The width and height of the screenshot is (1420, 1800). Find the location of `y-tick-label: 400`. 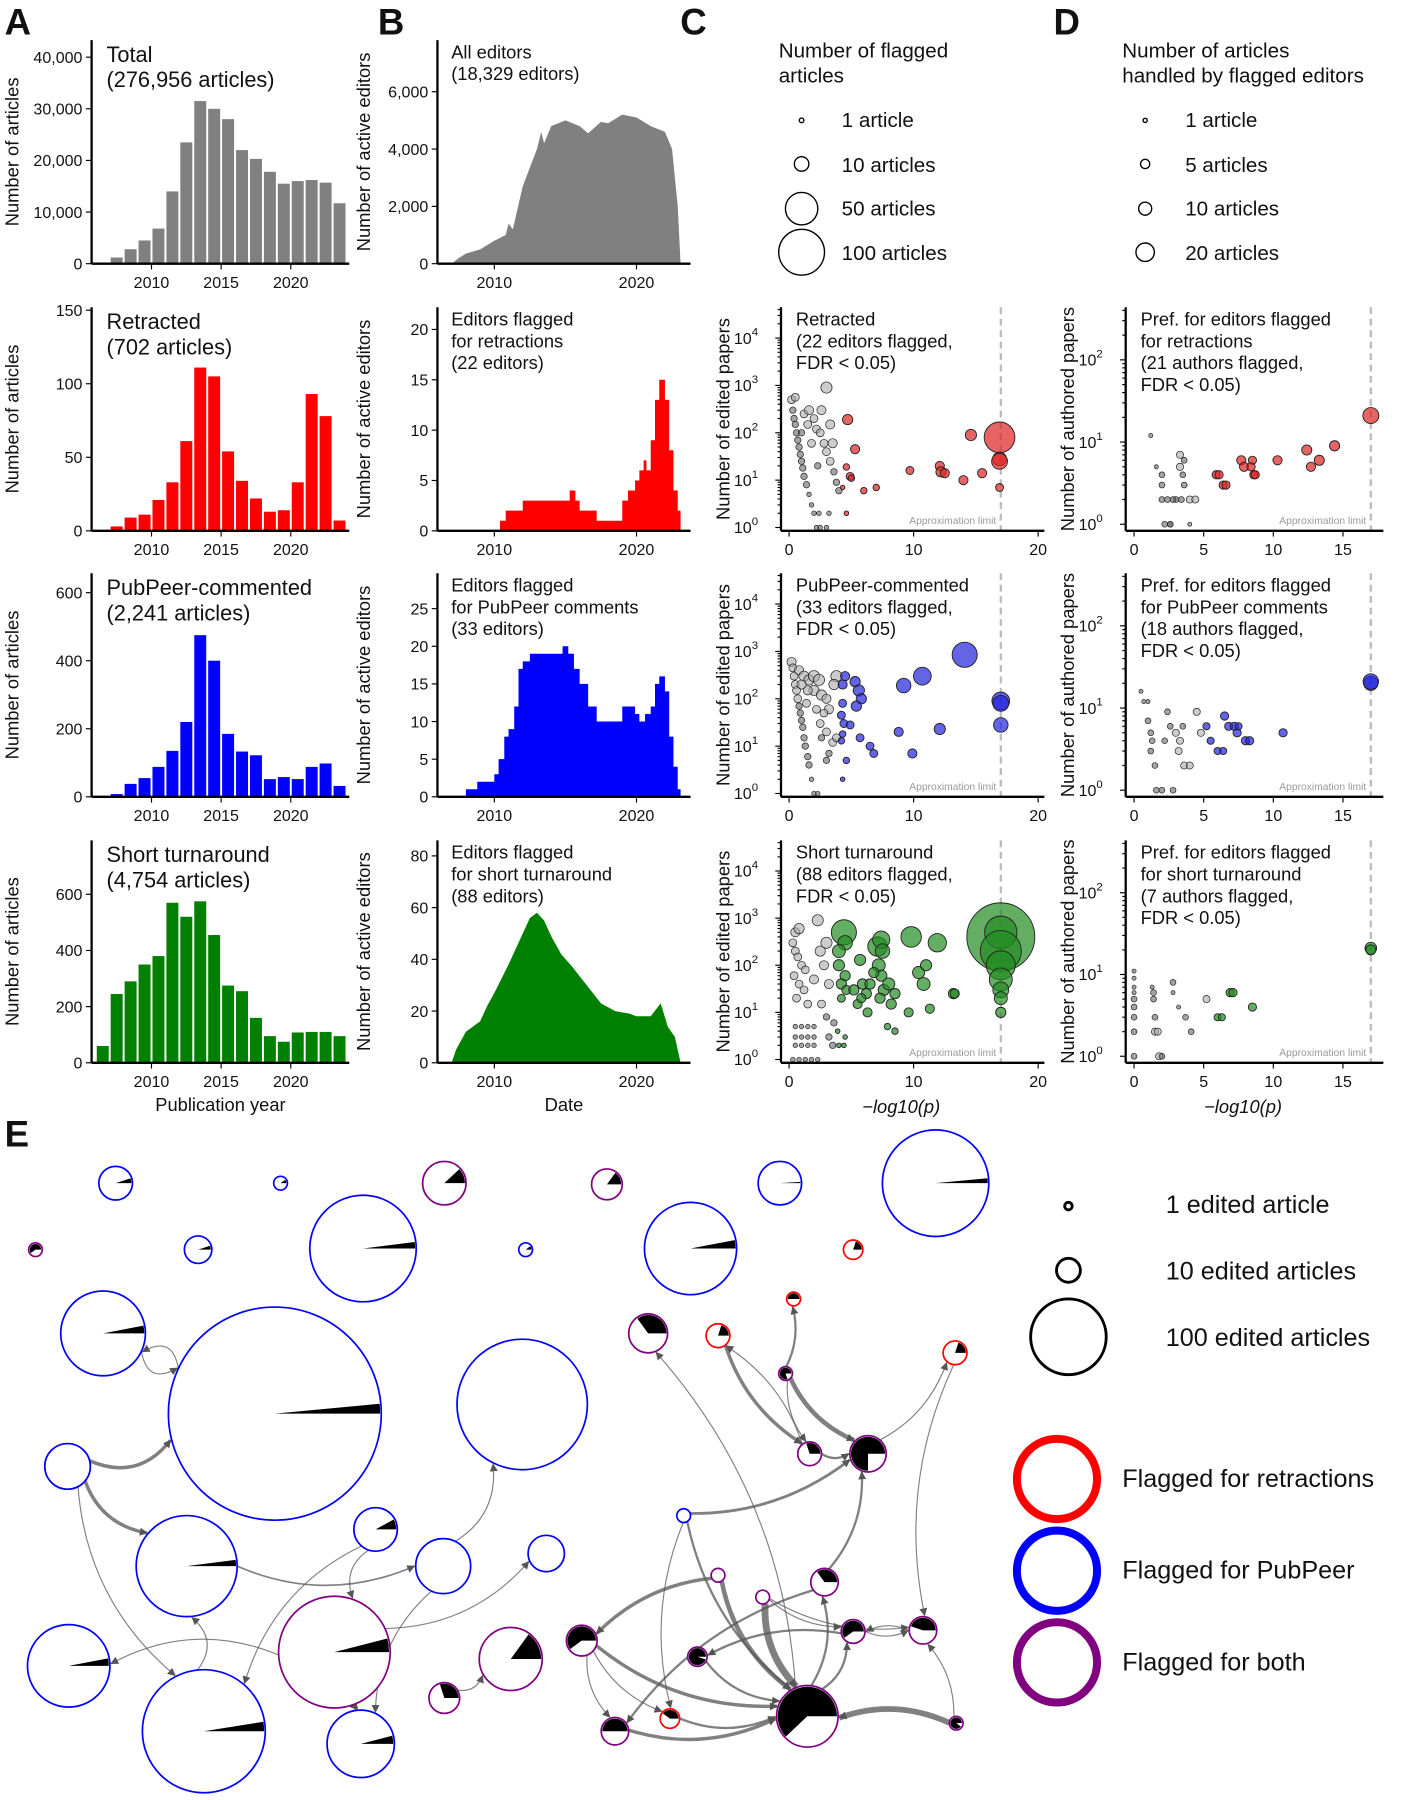

y-tick-label: 400 is located at coordinates (69, 661).